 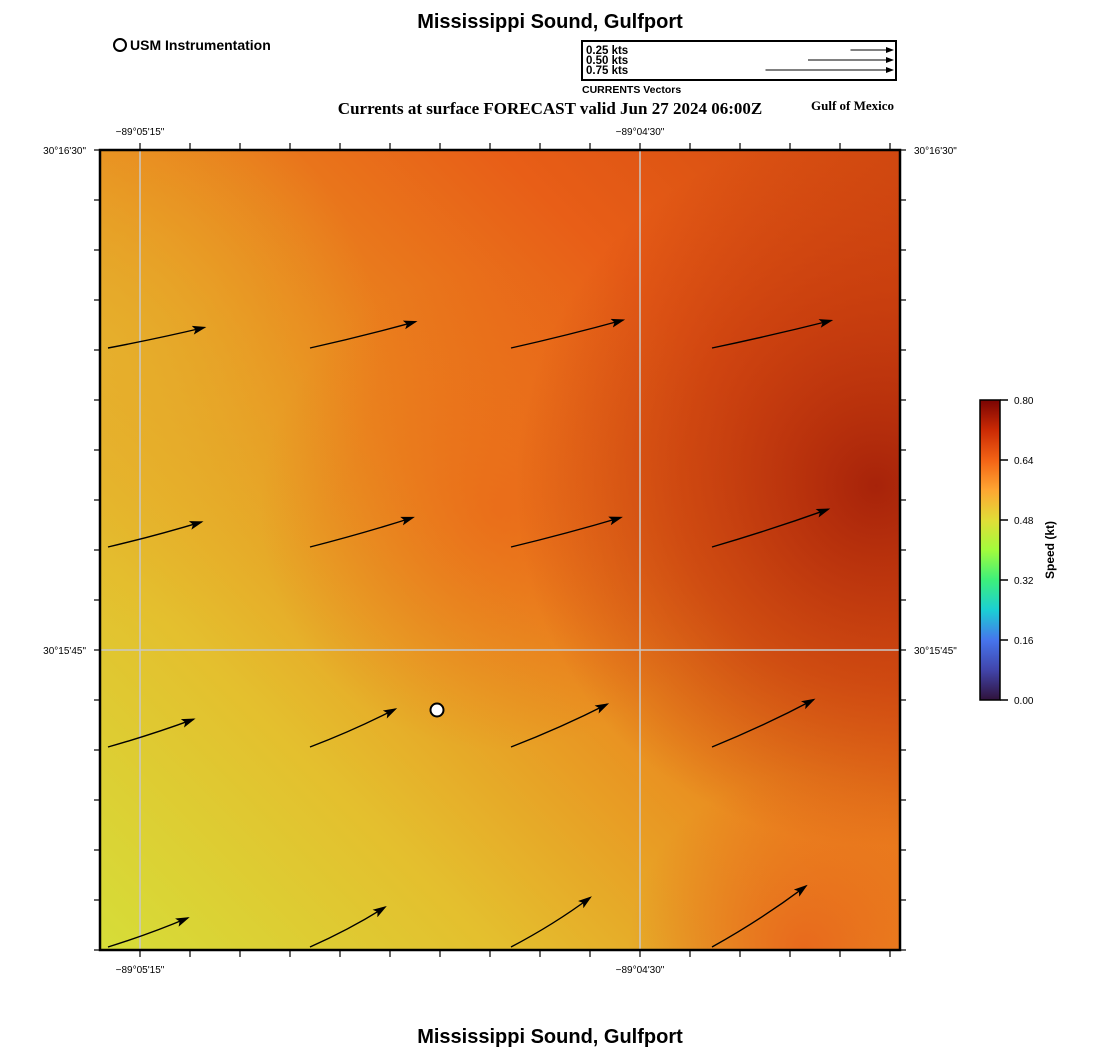 I want to click on lon-tick-top-1: −89°05'15", so click(x=140, y=132).